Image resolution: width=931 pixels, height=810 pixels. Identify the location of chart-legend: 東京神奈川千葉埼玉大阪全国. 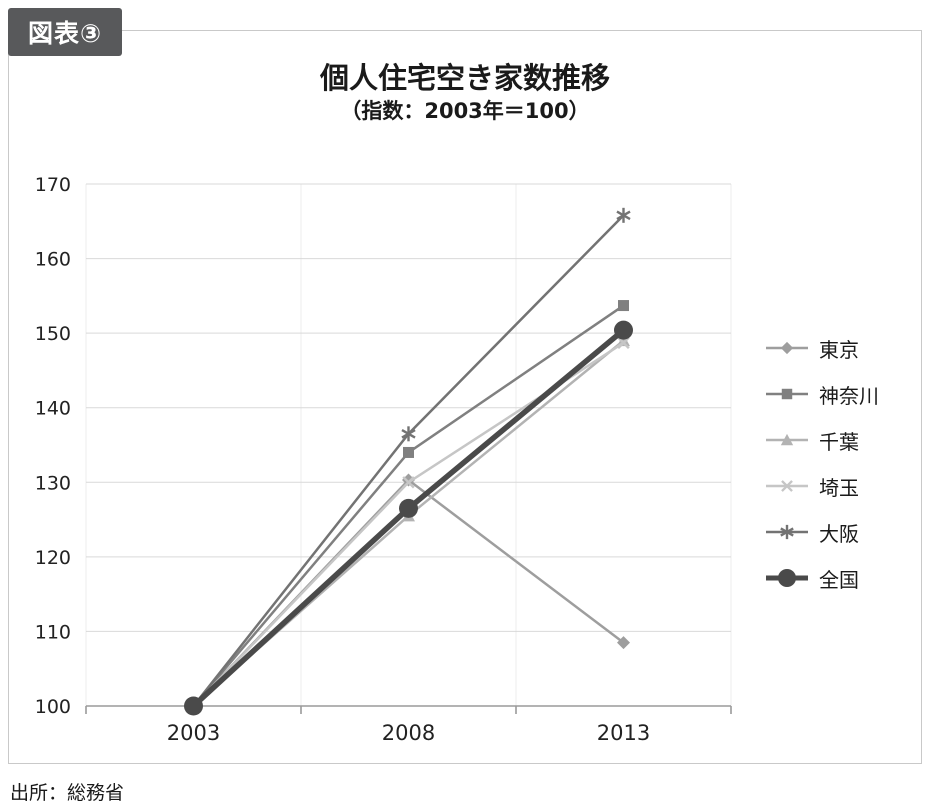
(821, 463).